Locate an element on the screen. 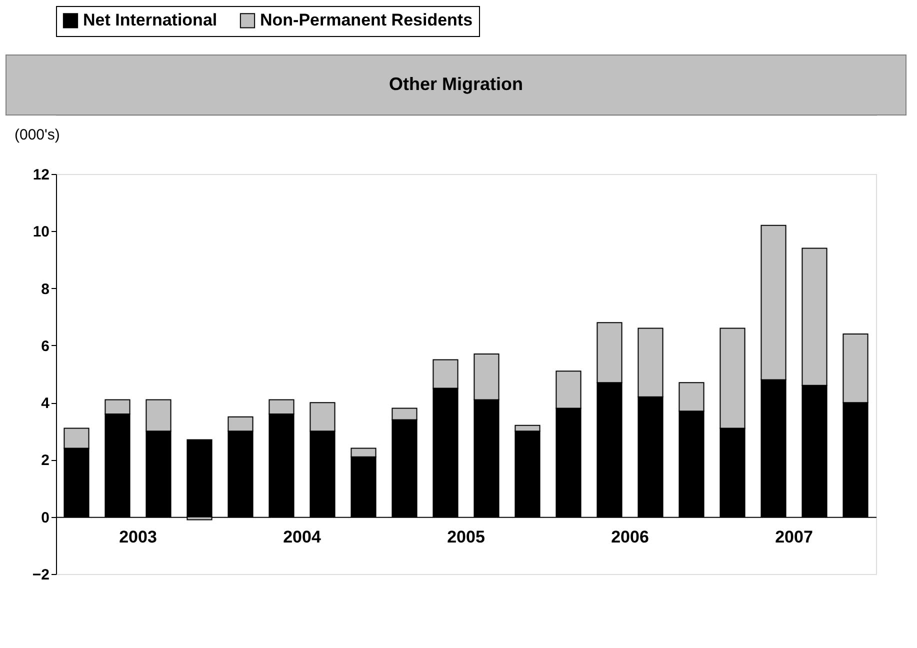 The width and height of the screenshot is (917, 648). x-tick-label: 2003 is located at coordinates (138, 536).